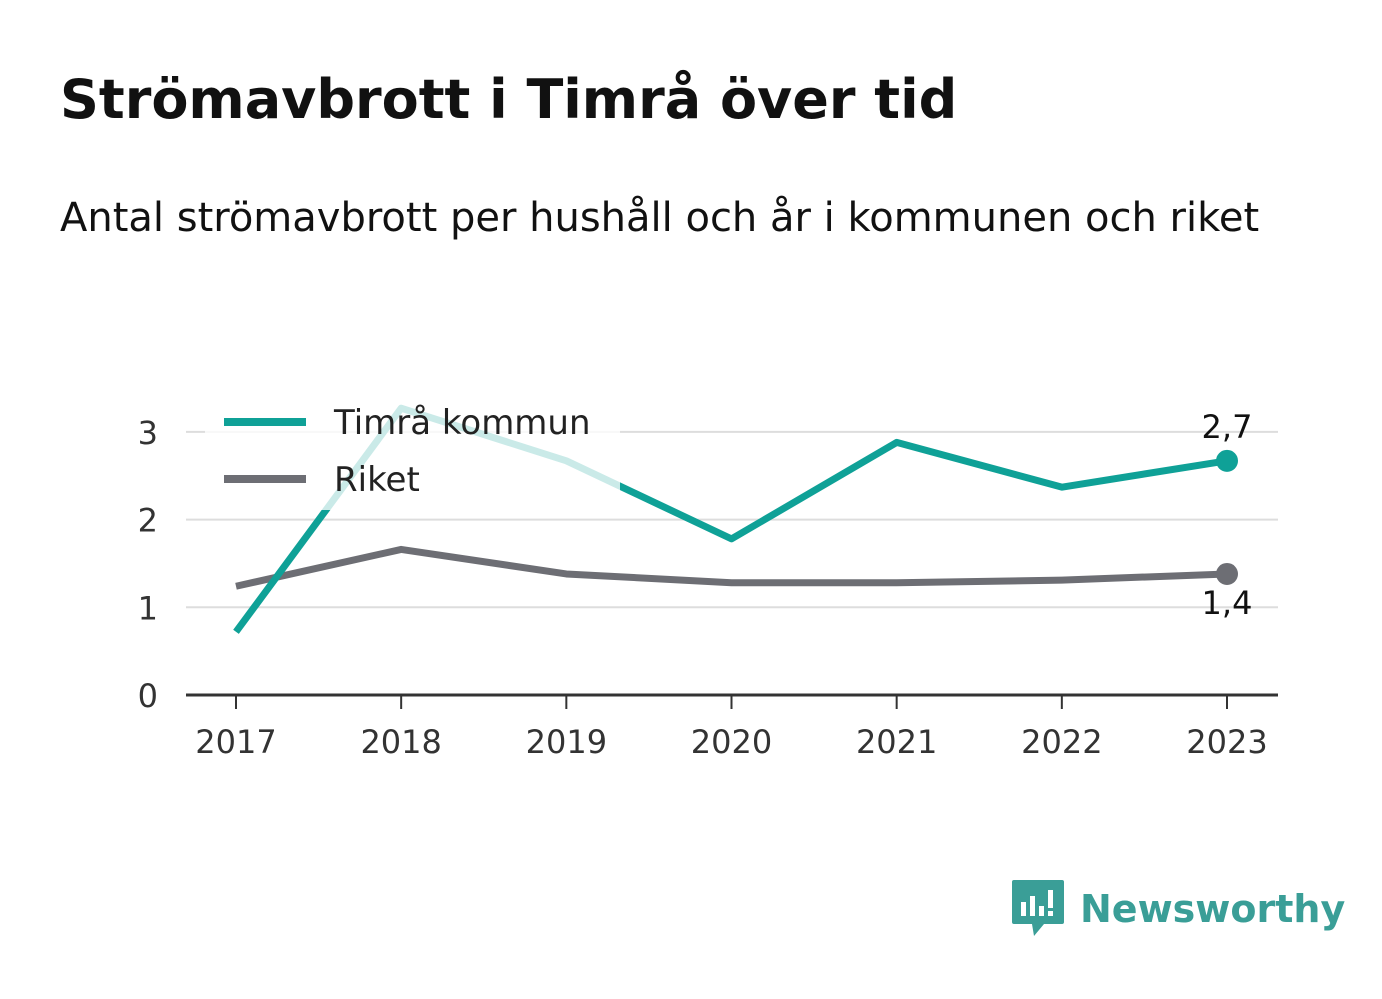 Image resolution: width=1382 pixels, height=999 pixels. Describe the element at coordinates (1226, 742) in the screenshot. I see `x-tick-label: 2023` at that location.